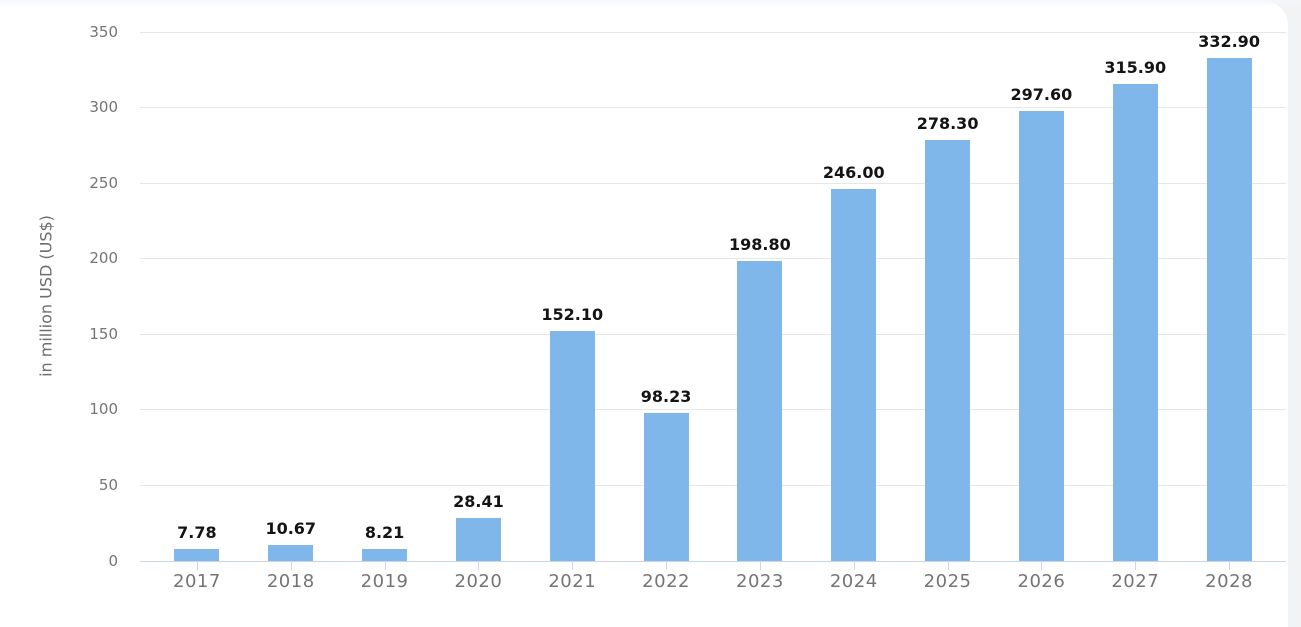  I want to click on bar-value-label: 152.10, so click(572, 315).